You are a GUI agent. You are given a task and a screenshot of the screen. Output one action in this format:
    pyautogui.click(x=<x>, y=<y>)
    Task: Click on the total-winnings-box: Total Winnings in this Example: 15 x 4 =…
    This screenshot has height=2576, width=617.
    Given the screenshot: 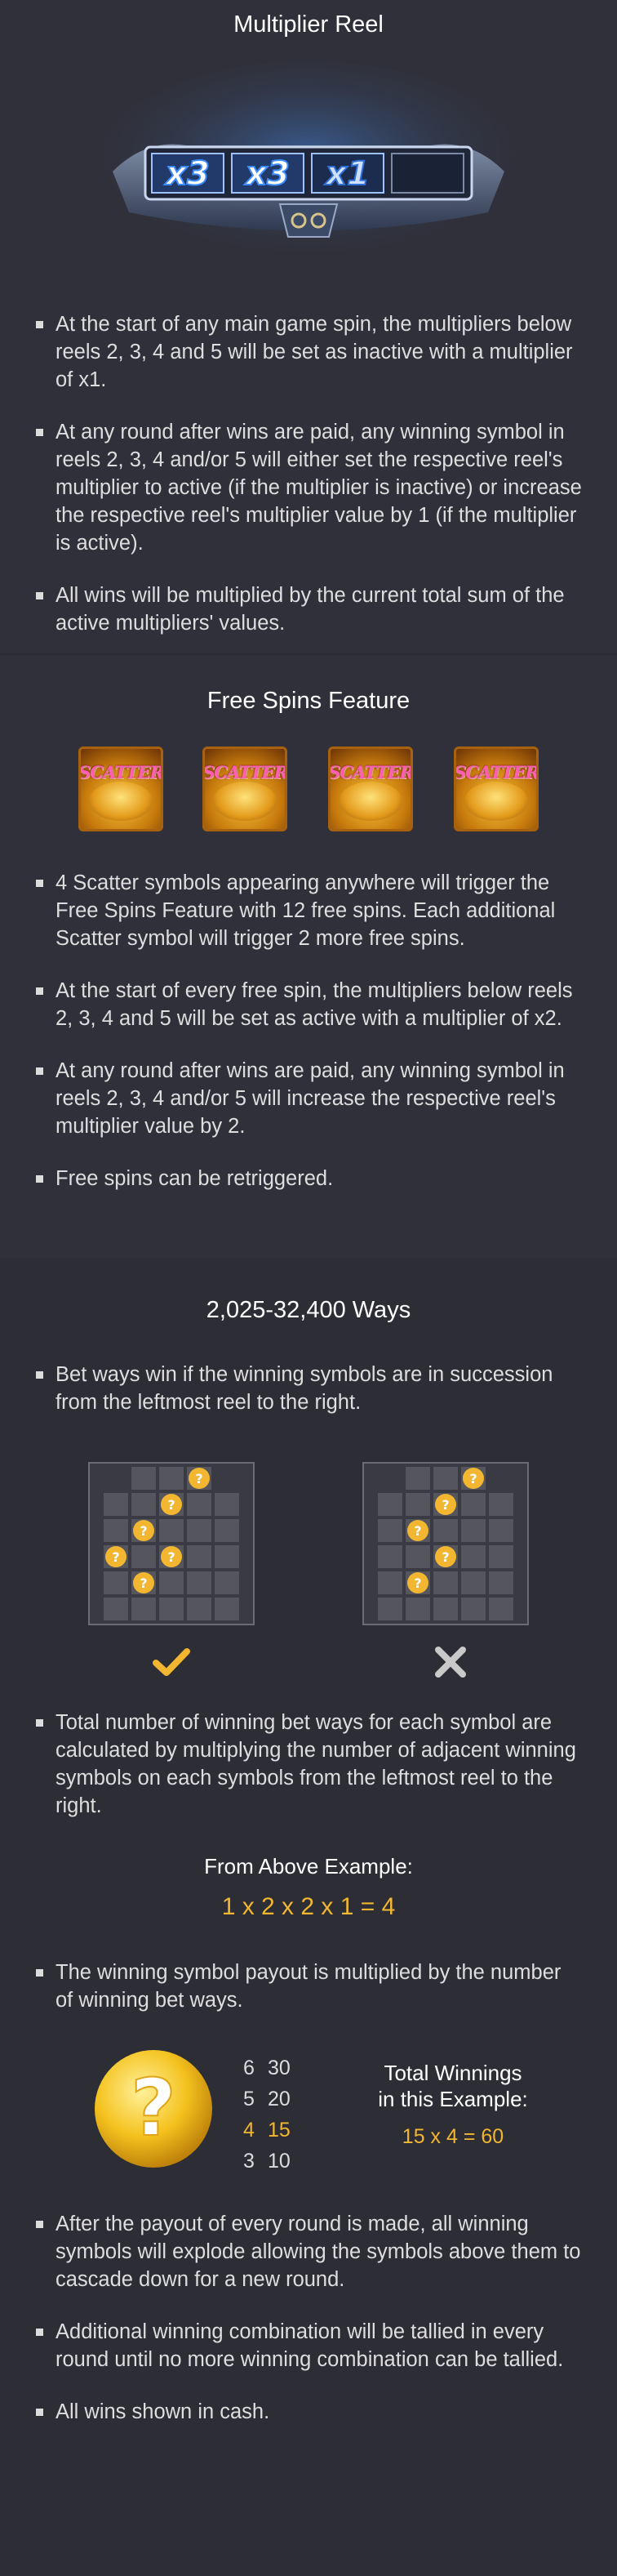 What is the action you would take?
    pyautogui.click(x=453, y=2105)
    